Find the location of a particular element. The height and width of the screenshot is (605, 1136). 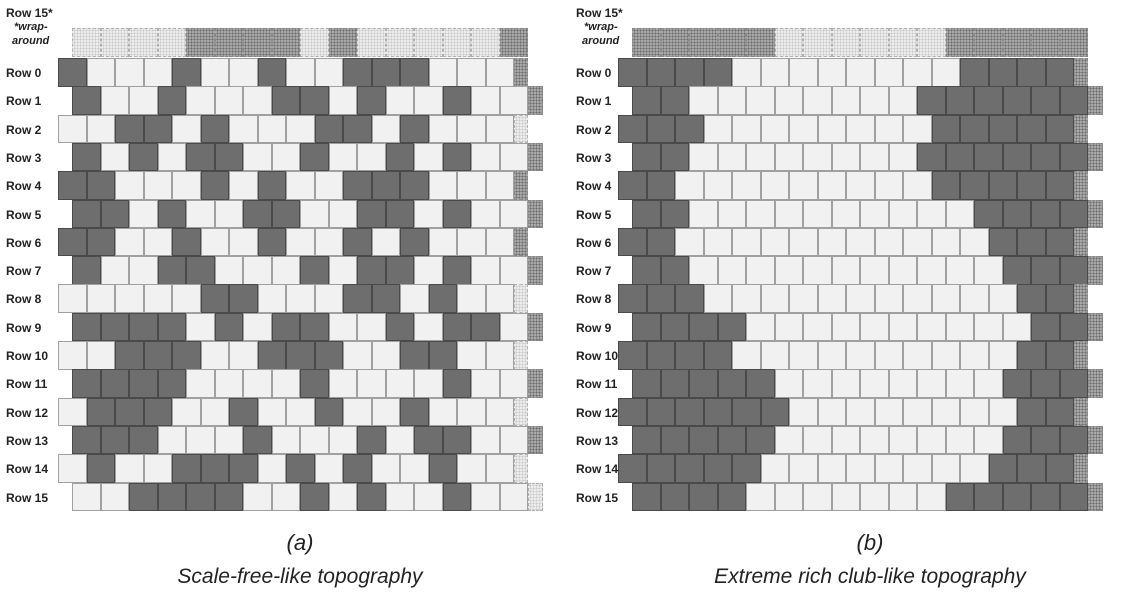

panel-letter: (b) is located at coordinates (870, 542).